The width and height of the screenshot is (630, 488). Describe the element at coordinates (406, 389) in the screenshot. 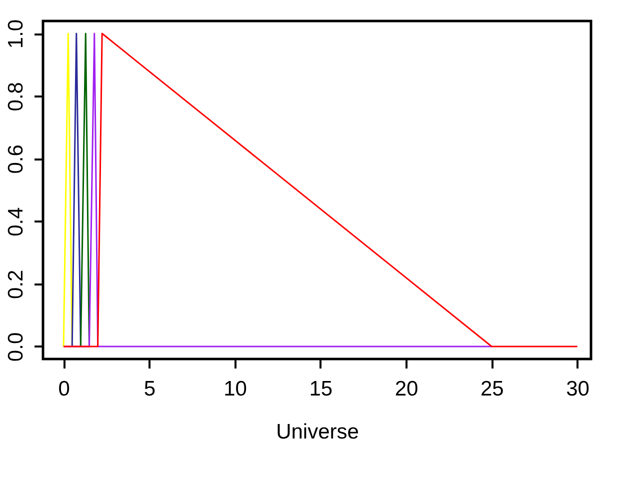

I see `x-tick-label: 20` at that location.